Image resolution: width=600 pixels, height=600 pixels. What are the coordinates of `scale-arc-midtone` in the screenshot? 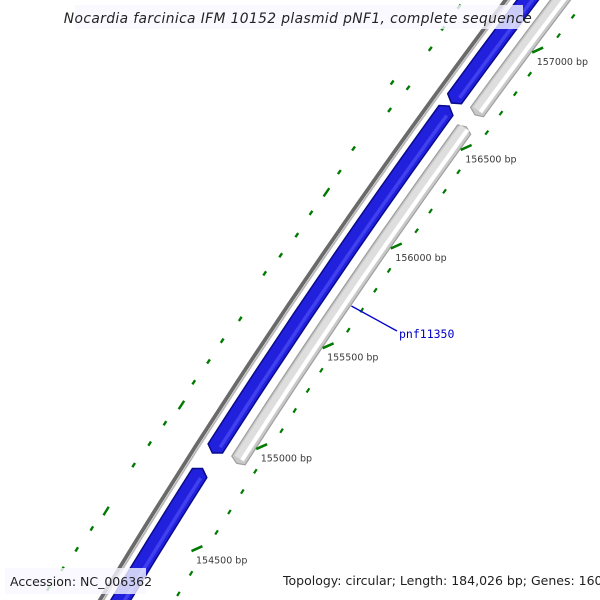 It's located at (519, 56).